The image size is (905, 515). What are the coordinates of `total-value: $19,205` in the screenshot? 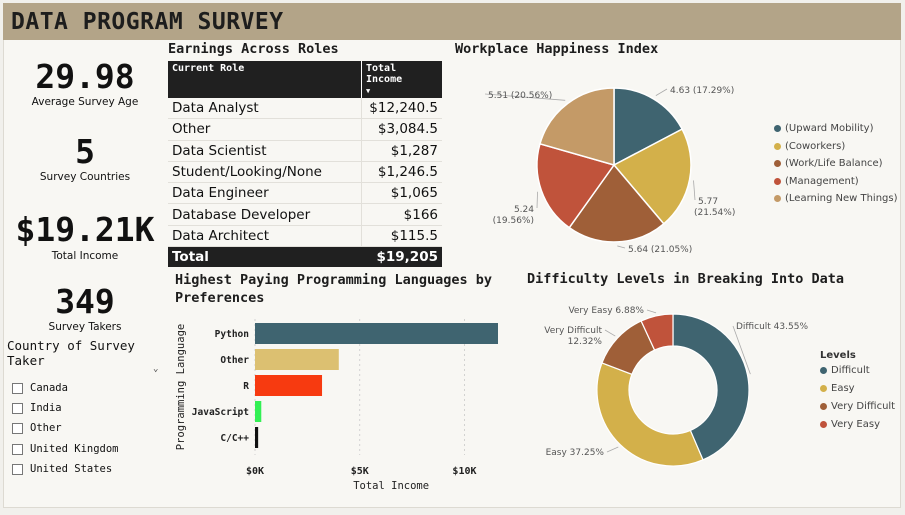 It's located at (401, 257).